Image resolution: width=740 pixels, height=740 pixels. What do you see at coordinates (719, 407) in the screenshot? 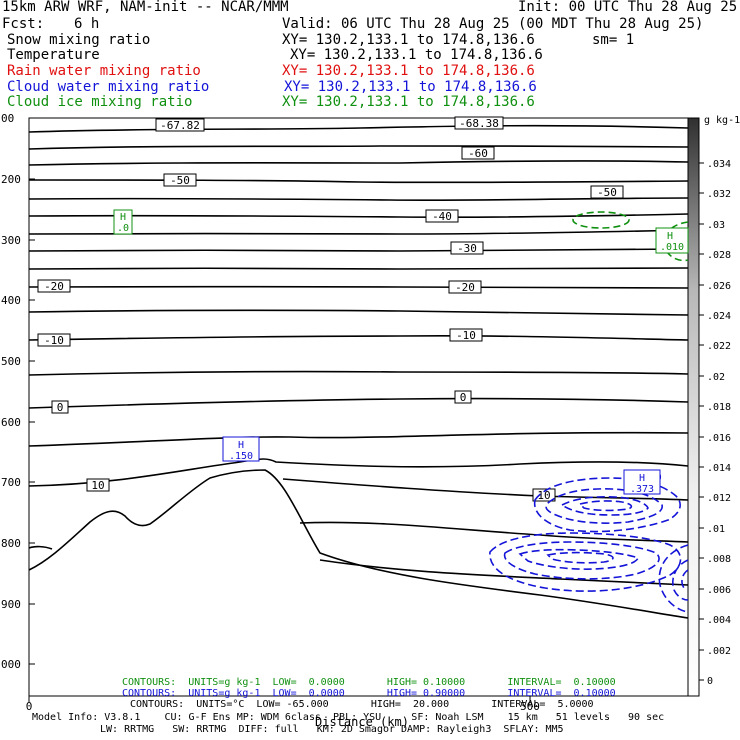
I see `colorbar-tick-label: .018` at bounding box center [719, 407].